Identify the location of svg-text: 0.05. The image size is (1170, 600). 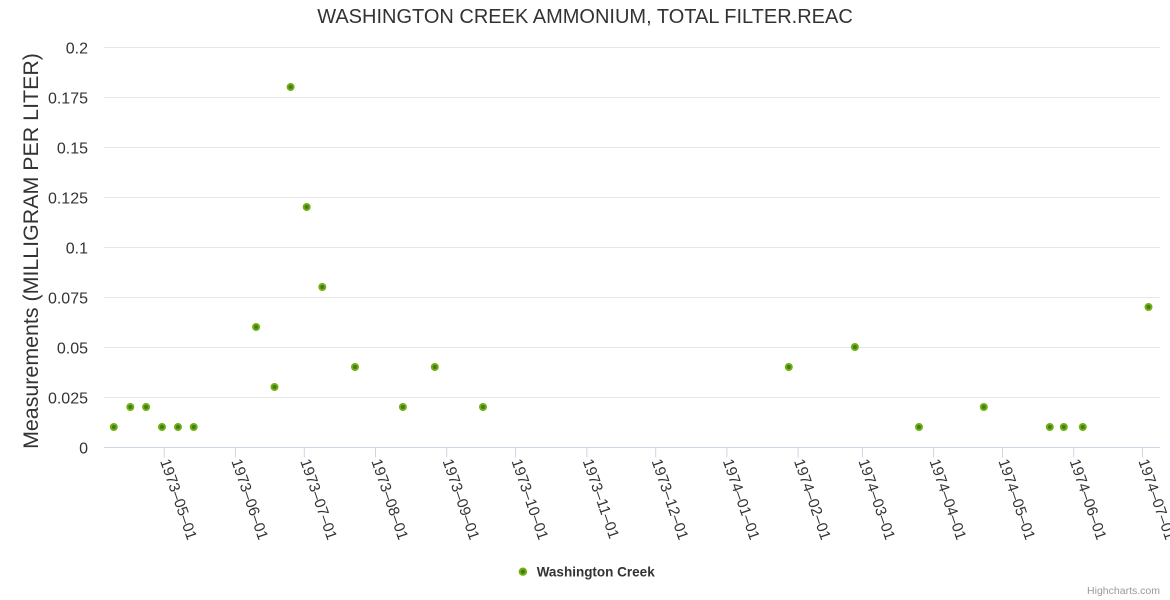
(72, 349).